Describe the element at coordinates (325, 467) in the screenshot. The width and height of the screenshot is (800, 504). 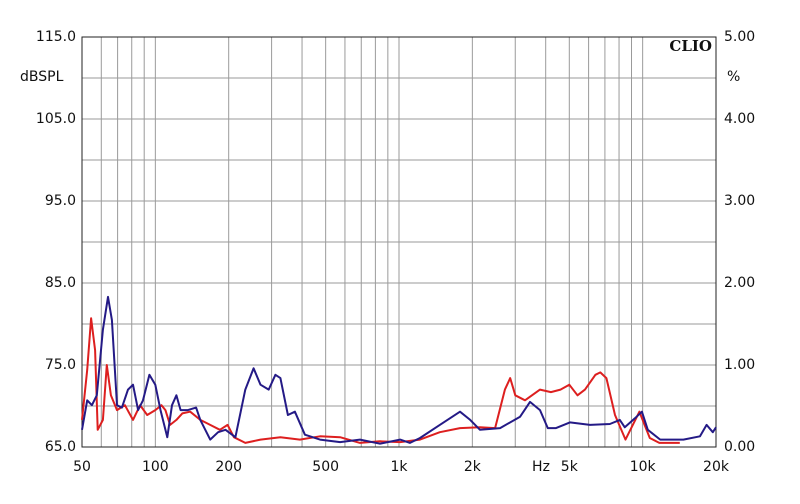
I see `x-tick-label: 500` at that location.